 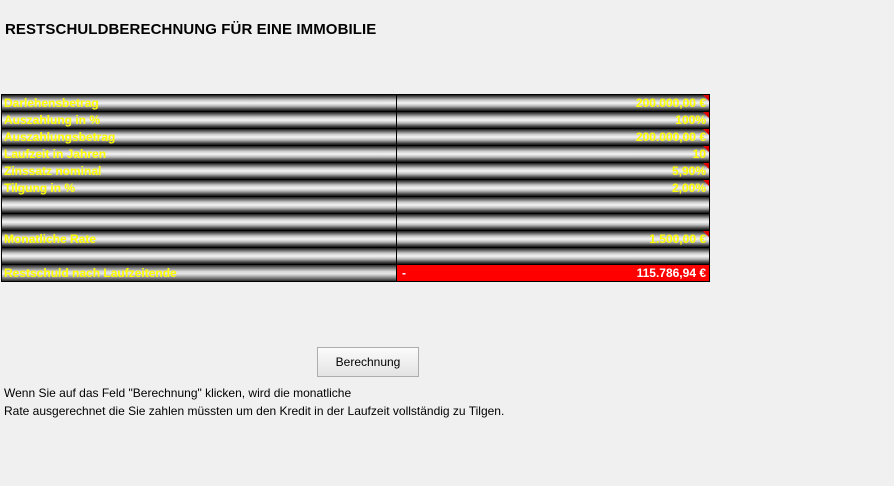 I want to click on row-label-monatliche-rate: Monatliche Rate, so click(x=199, y=239).